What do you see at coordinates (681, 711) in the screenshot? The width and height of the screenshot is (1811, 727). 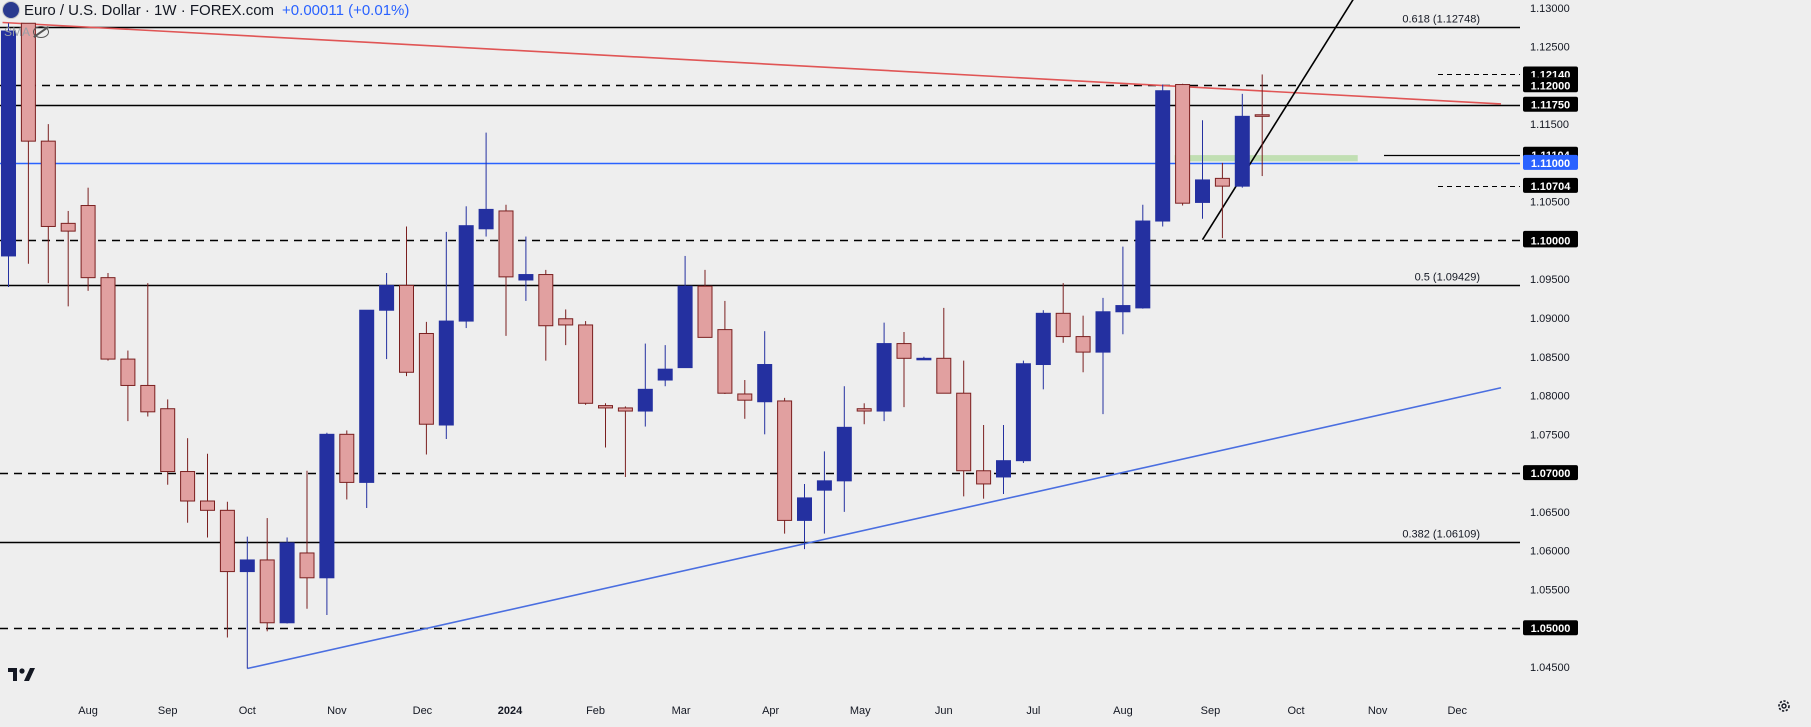 I see `x-tick-label: Mar` at bounding box center [681, 711].